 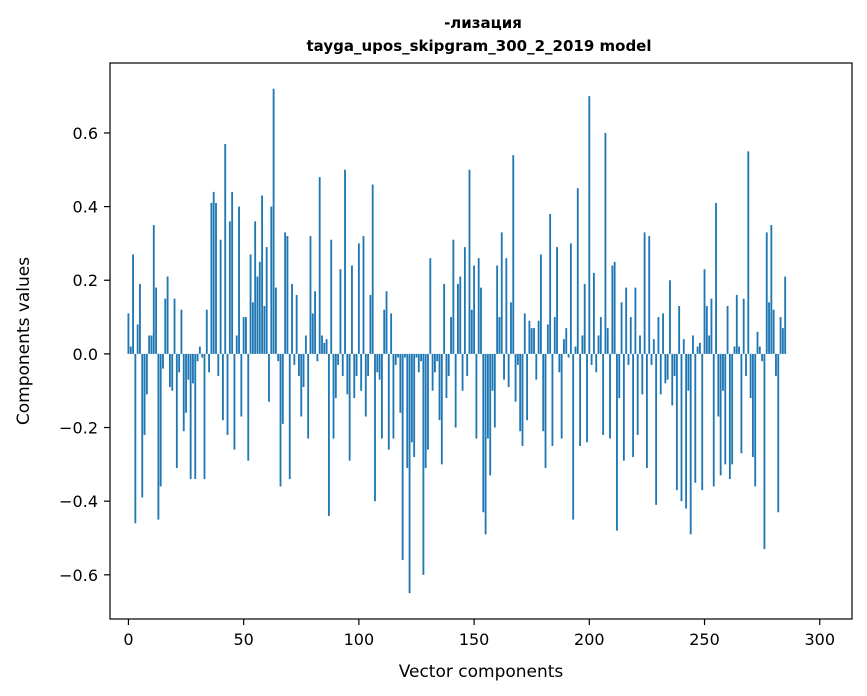 What do you see at coordinates (243, 639) in the screenshot?
I see `x-tick-label: 50` at bounding box center [243, 639].